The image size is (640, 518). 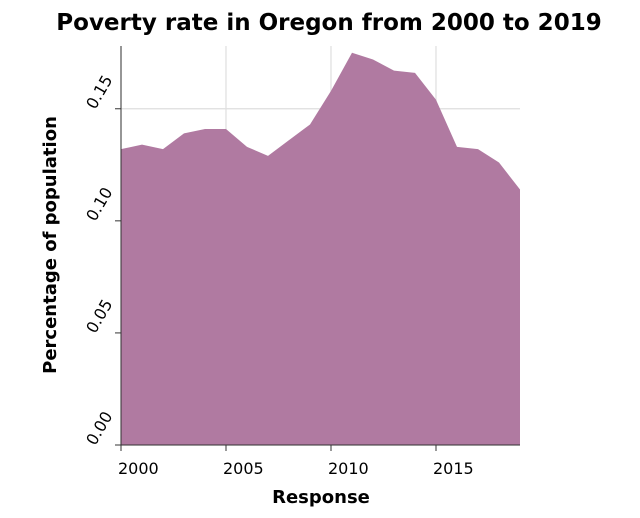 I want to click on x-tick-label-0: 2000, so click(x=138, y=468).